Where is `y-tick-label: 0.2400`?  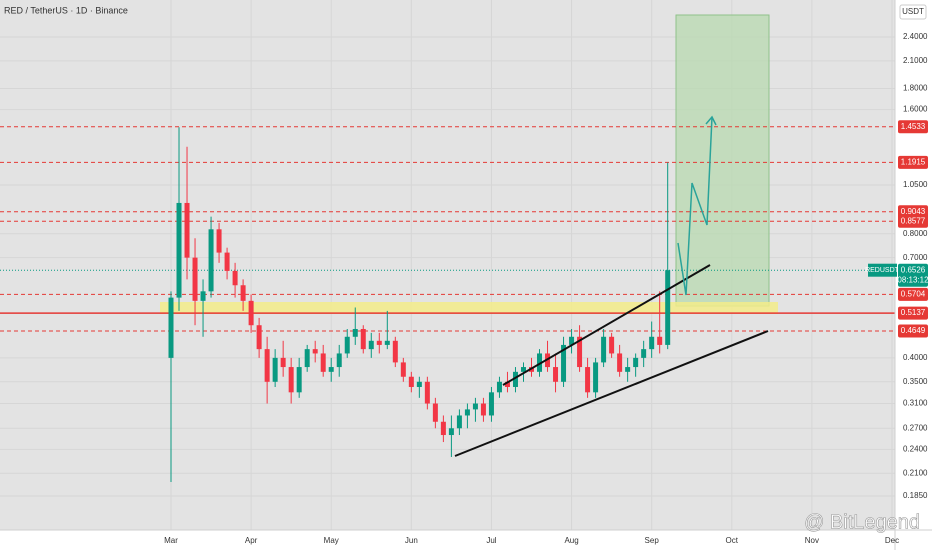 y-tick-label: 0.2400 is located at coordinates (915, 448).